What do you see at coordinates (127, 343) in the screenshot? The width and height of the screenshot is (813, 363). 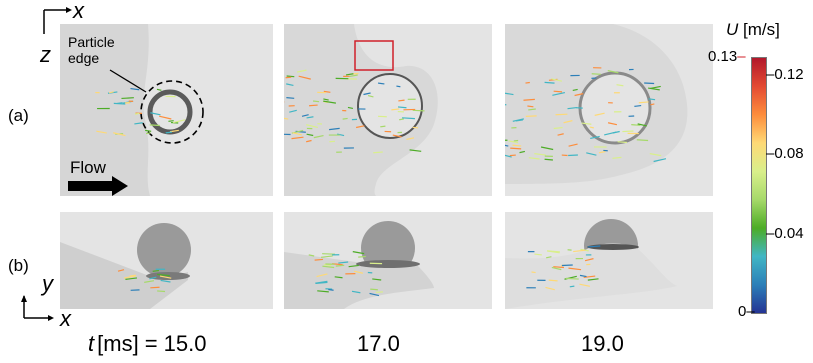 I see `time-unit: [ms] =` at bounding box center [127, 343].